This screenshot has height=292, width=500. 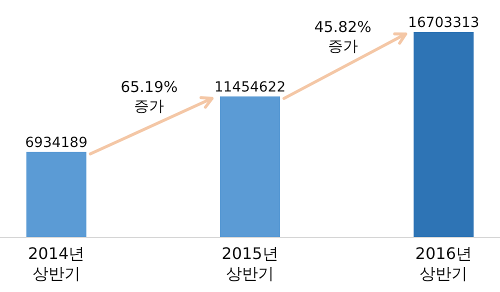 I want to click on x-tick-label: 2016년 상반기, so click(x=443, y=263).